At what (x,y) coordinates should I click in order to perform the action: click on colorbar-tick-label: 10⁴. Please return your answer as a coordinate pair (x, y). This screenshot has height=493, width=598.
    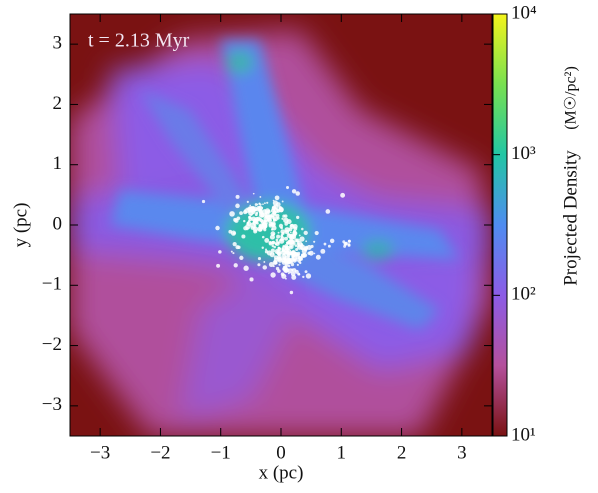
    Looking at the image, I should click on (524, 12).